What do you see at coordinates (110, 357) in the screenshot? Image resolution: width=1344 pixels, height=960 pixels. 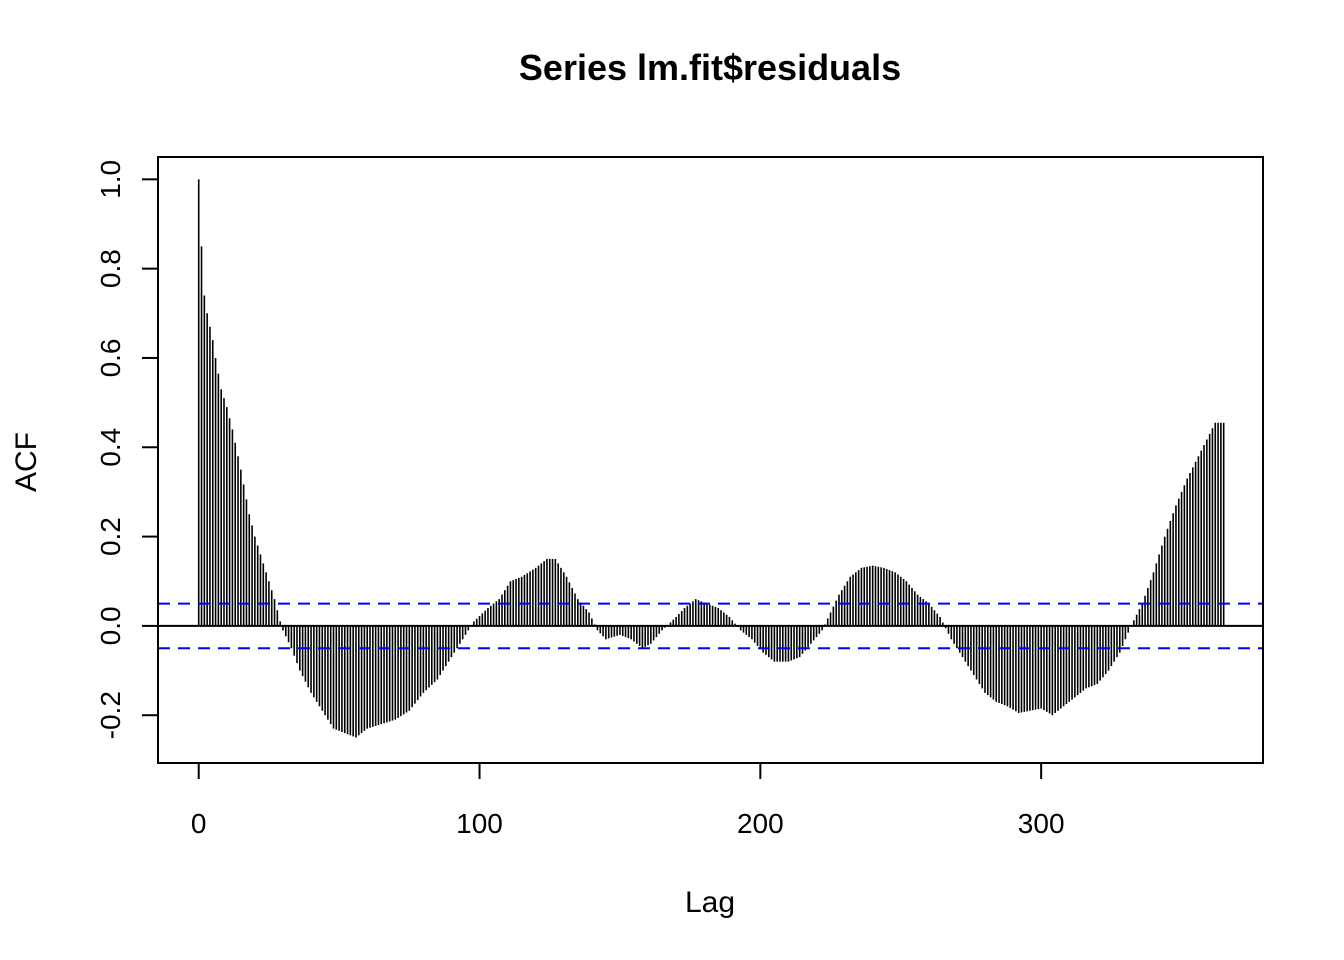 I see `y-tick-label: 0.6` at bounding box center [110, 357].